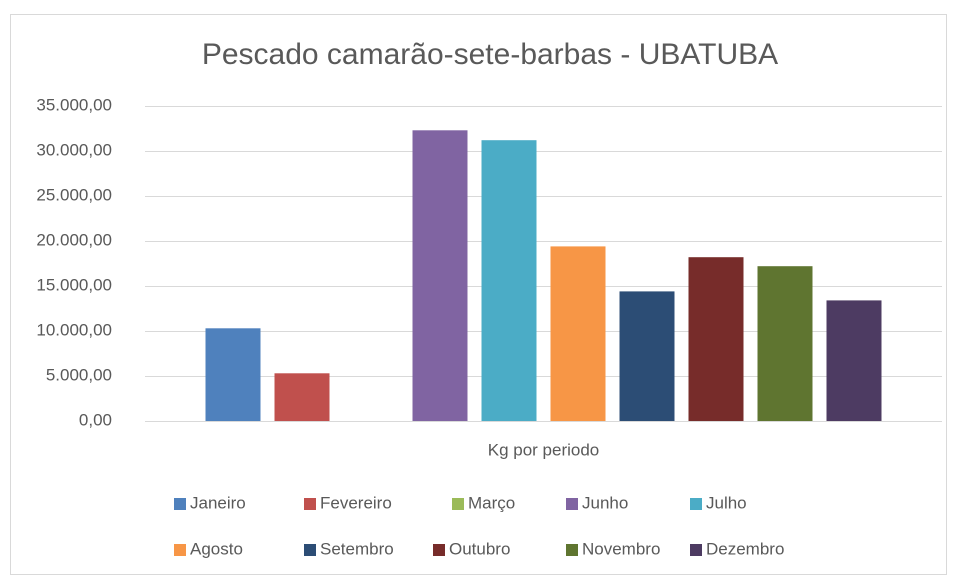  What do you see at coordinates (605, 502) in the screenshot?
I see `legend-label: Junho` at bounding box center [605, 502].